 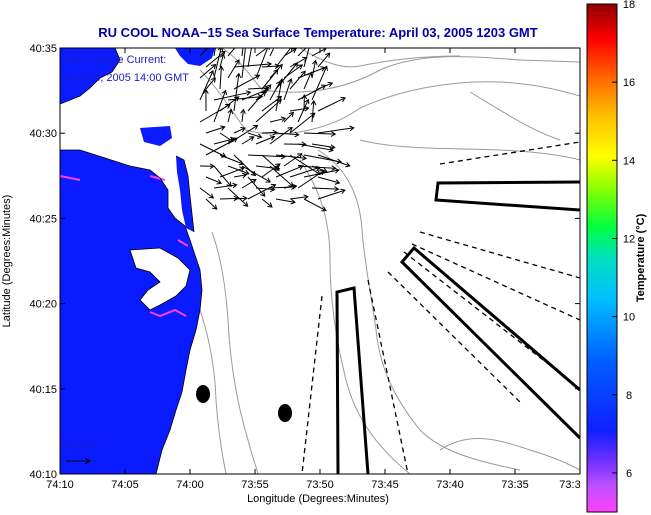 I want to click on colorbar-tick-label: 6, so click(x=629, y=474).